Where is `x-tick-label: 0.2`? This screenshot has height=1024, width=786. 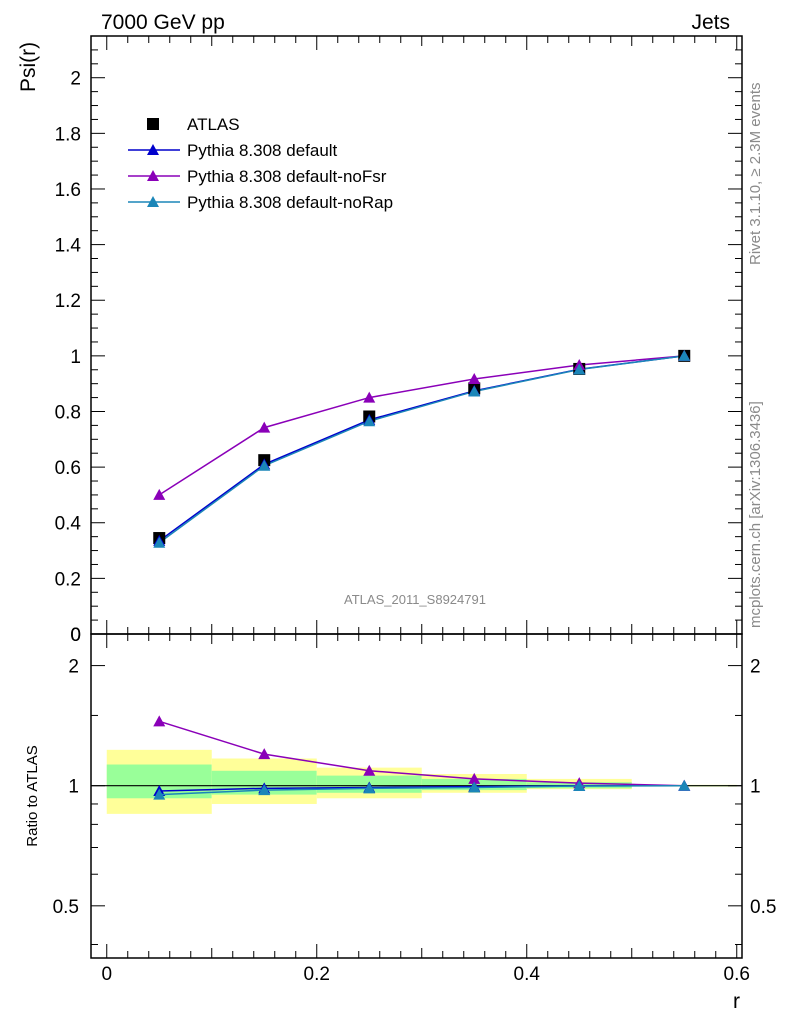 x-tick-label: 0.2 is located at coordinates (317, 974).